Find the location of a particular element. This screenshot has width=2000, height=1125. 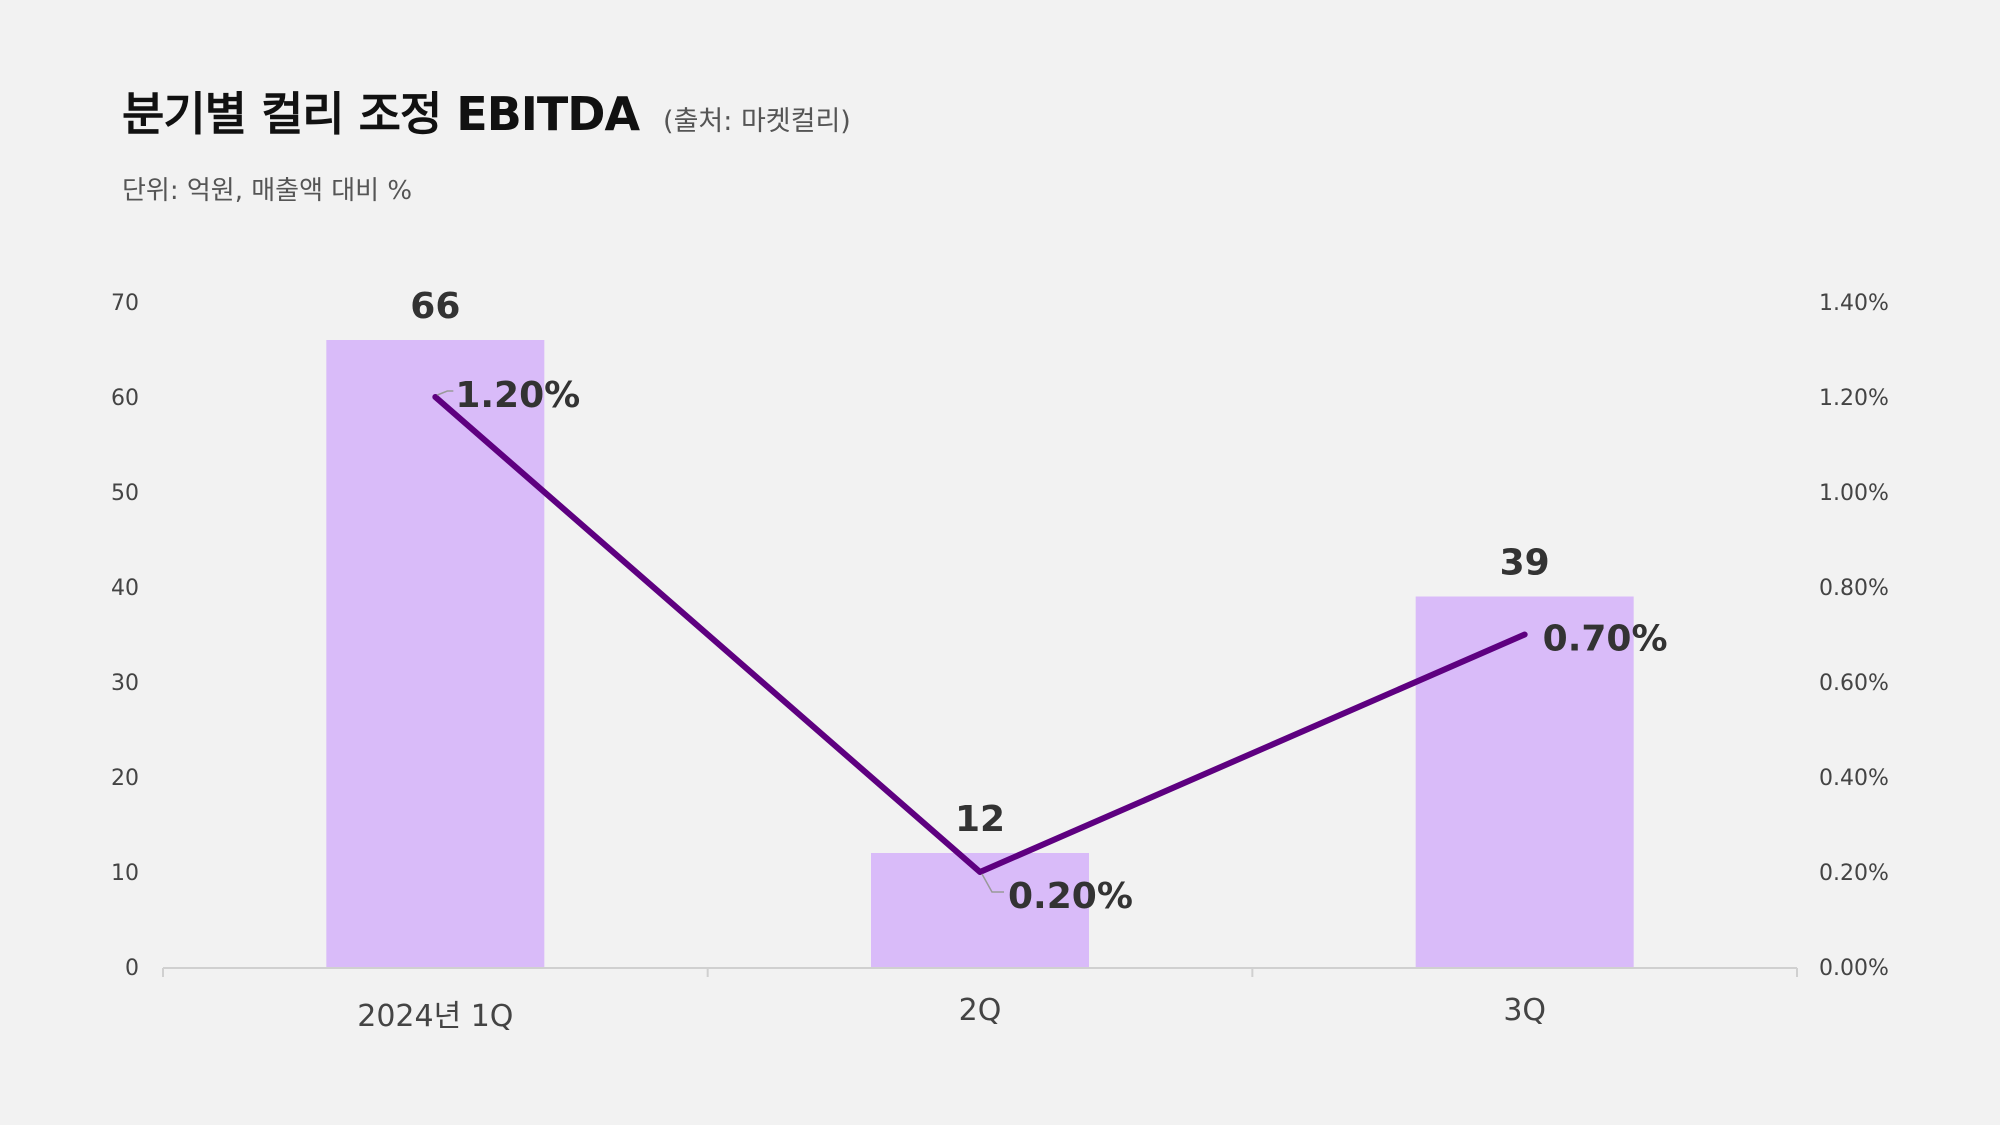

chart-source: (출처: 마켓컬리) is located at coordinates (757, 121).